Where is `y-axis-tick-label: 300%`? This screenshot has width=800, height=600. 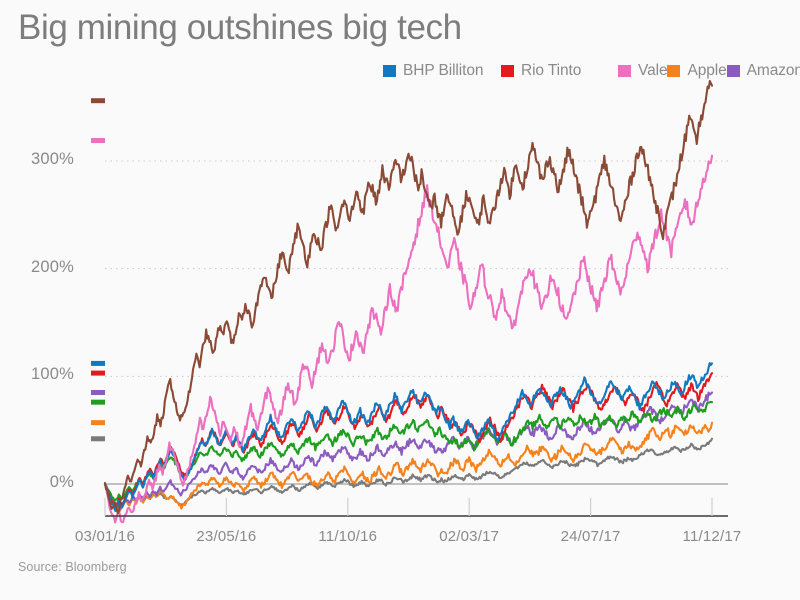 y-axis-tick-label: 300% is located at coordinates (52, 158).